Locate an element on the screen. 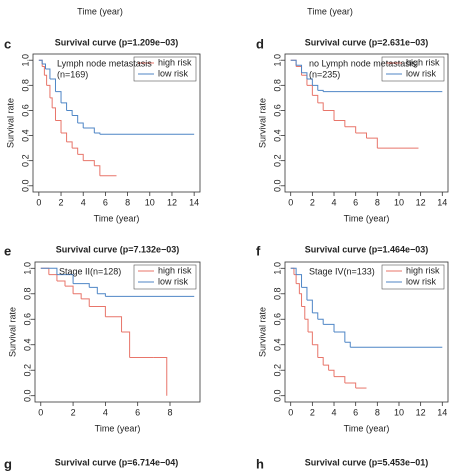 The width and height of the screenshot is (474, 474). chart-title: Survival curve (p=5.453e−01) is located at coordinates (367, 462).